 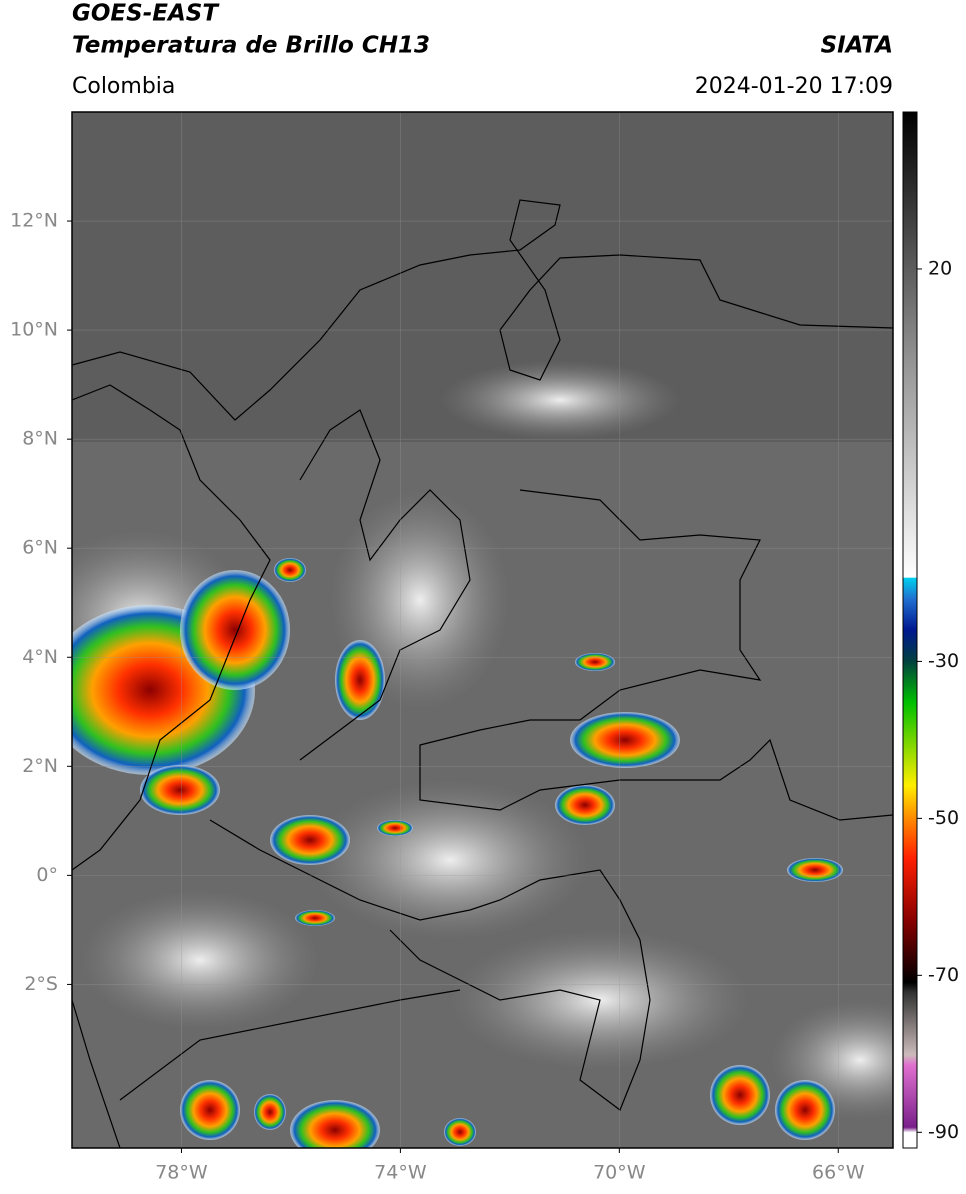 What do you see at coordinates (123, 86) in the screenshot?
I see `region: Colombia` at bounding box center [123, 86].